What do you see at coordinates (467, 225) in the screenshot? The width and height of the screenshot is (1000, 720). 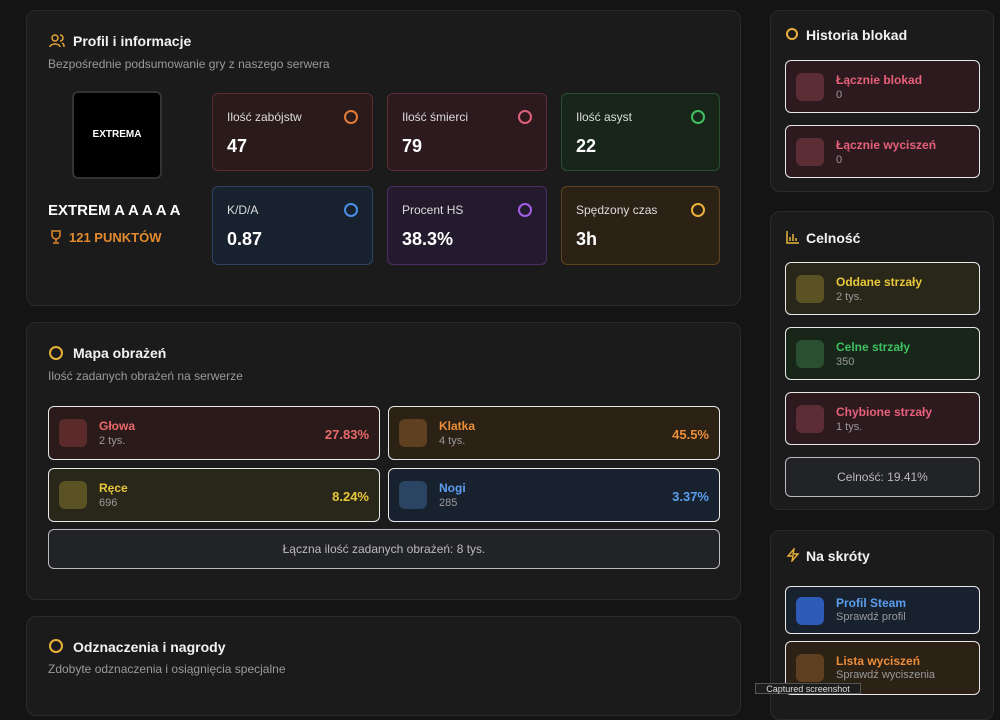 I see `stat-card: Procent HS 38.3%` at bounding box center [467, 225].